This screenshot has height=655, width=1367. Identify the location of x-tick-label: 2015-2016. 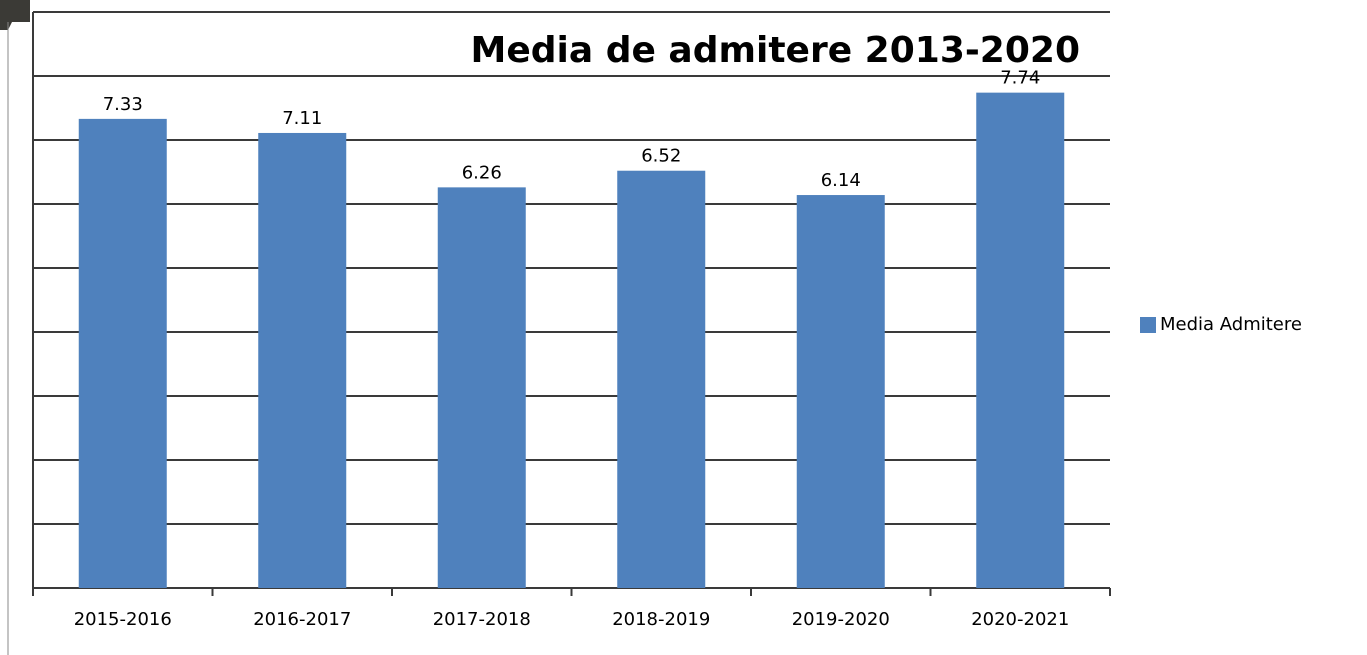
(123, 619).